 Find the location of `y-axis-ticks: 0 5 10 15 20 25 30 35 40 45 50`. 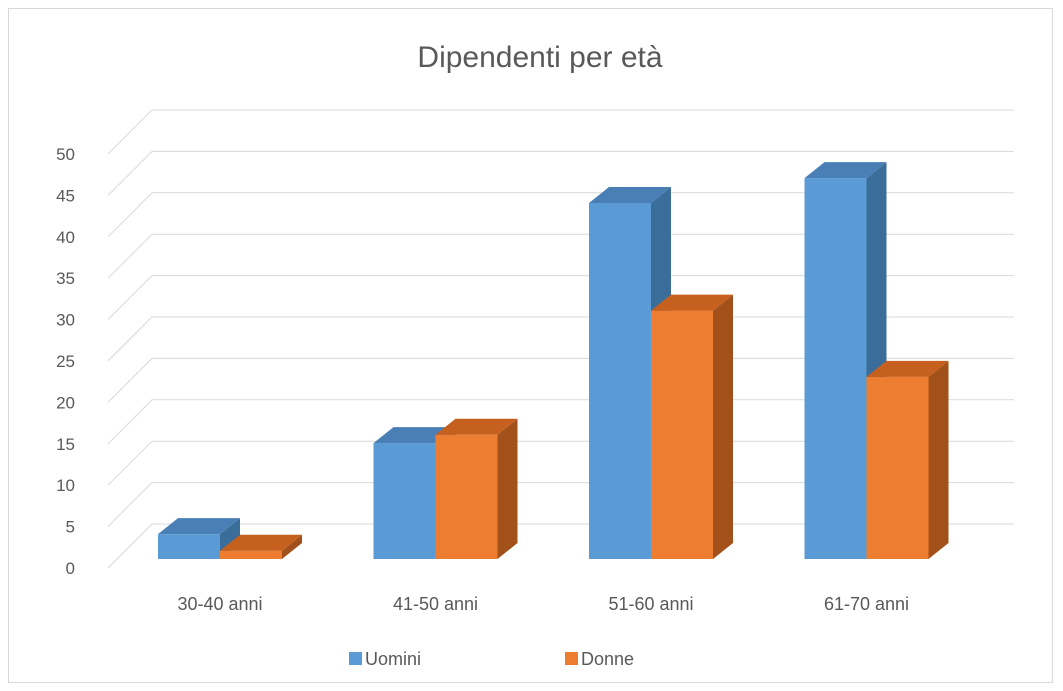

y-axis-ticks: 0 5 10 15 20 25 30 35 40 45 50 is located at coordinates (65, 361).